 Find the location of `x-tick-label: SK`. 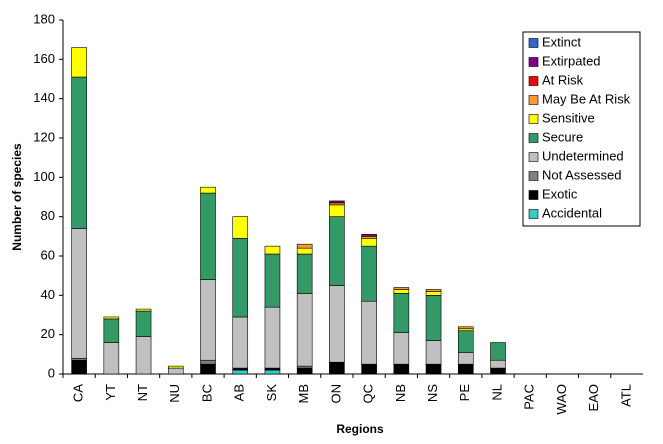

x-tick-label: SK is located at coordinates (271, 393).